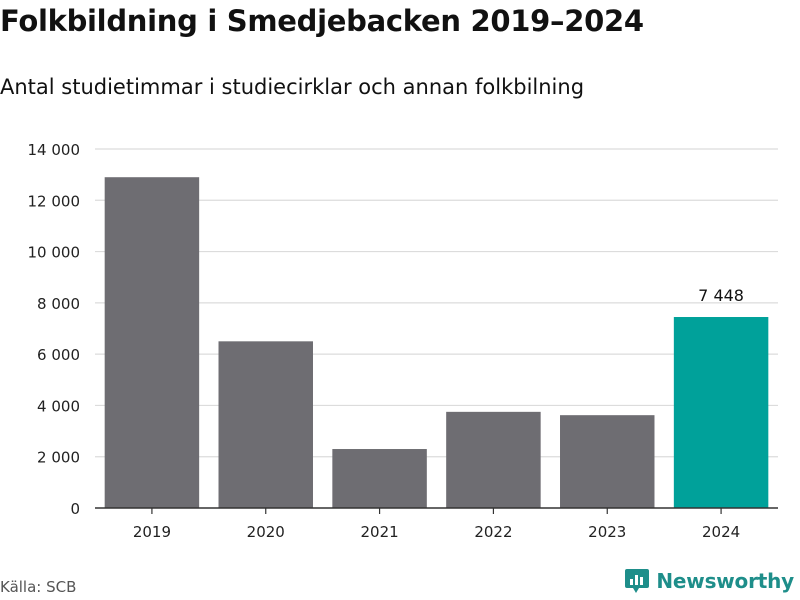 Image resolution: width=800 pixels, height=600 pixels. What do you see at coordinates (54, 150) in the screenshot?
I see `y-tick-label: 14 000` at bounding box center [54, 150].